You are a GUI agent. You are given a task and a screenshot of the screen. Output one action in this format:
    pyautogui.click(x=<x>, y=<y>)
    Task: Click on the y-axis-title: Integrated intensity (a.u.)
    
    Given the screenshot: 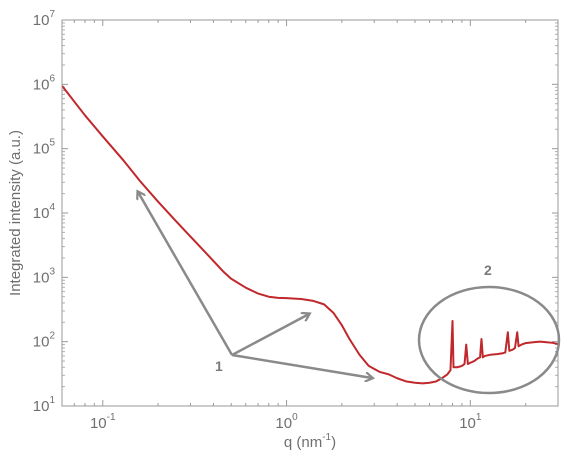 What is the action you would take?
    pyautogui.click(x=15, y=213)
    